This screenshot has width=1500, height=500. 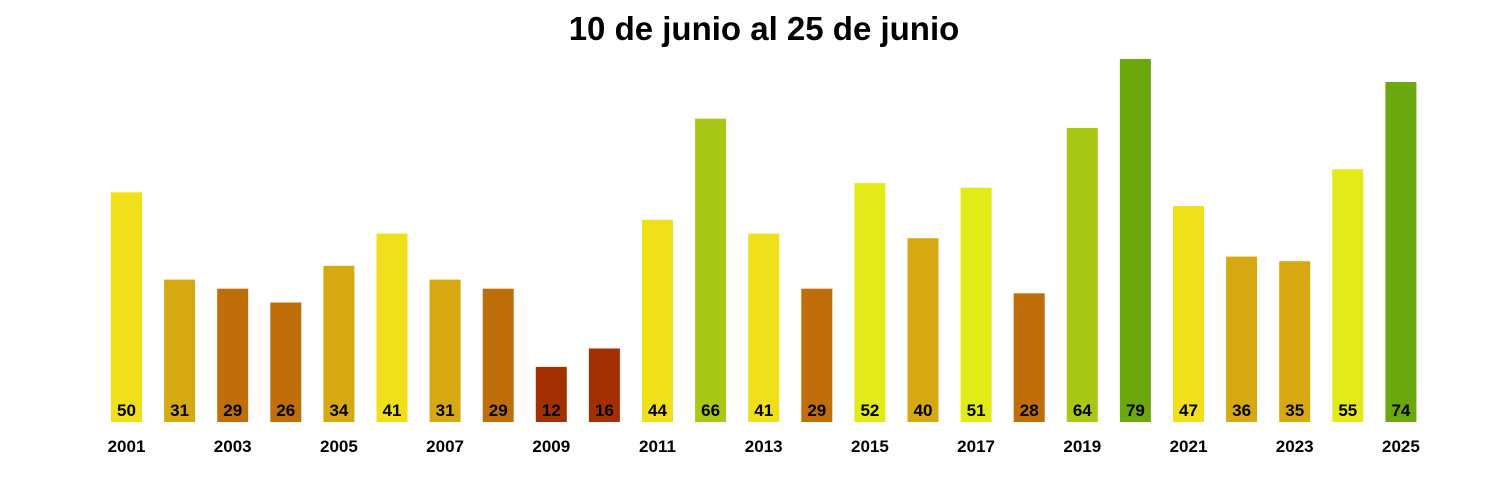 What do you see at coordinates (285, 410) in the screenshot?
I see `bar-value-label: 26` at bounding box center [285, 410].